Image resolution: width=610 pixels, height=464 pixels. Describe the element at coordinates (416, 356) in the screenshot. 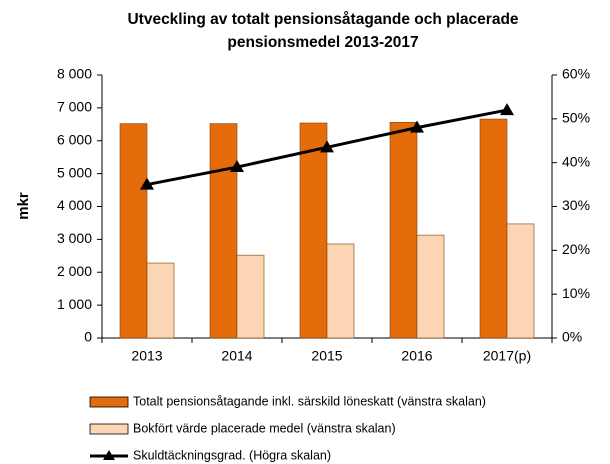

I see `x-tick-label: 2016` at that location.